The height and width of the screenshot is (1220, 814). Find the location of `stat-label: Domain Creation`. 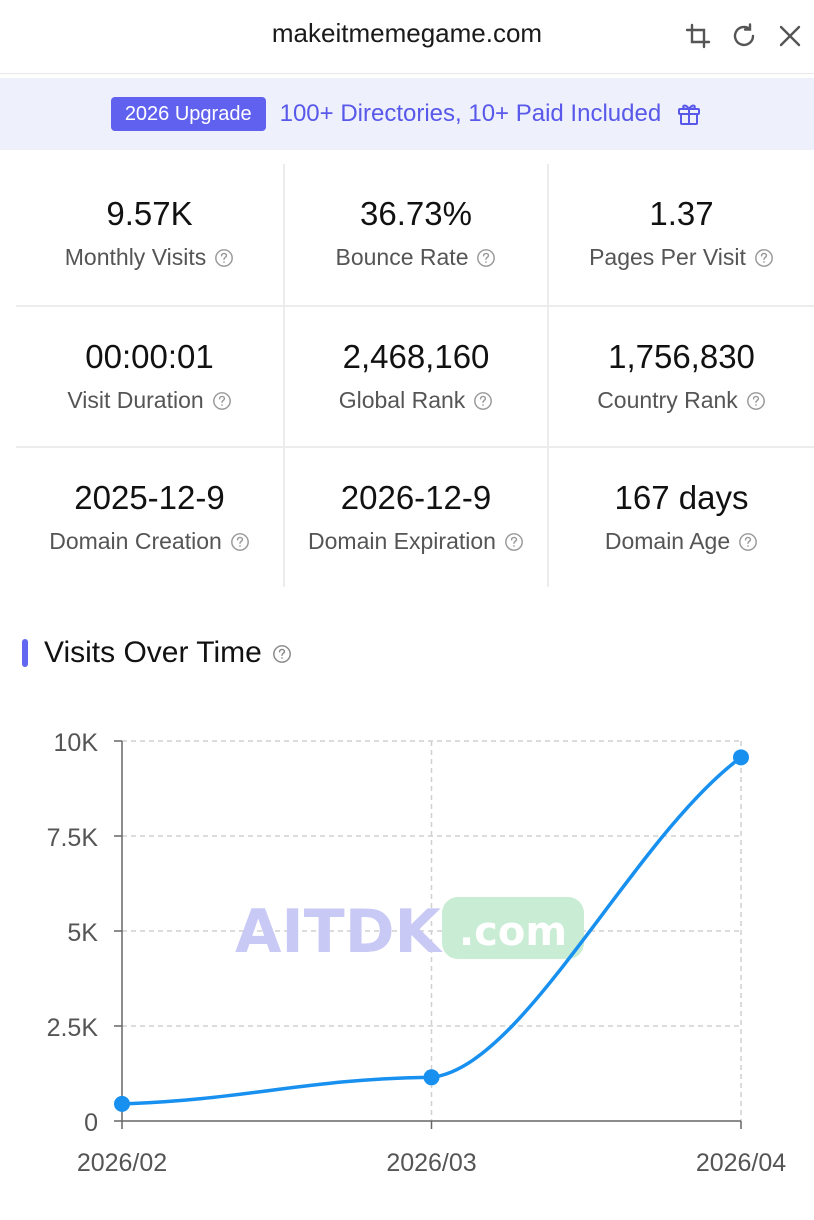

stat-label: Domain Creation is located at coordinates (149, 541).